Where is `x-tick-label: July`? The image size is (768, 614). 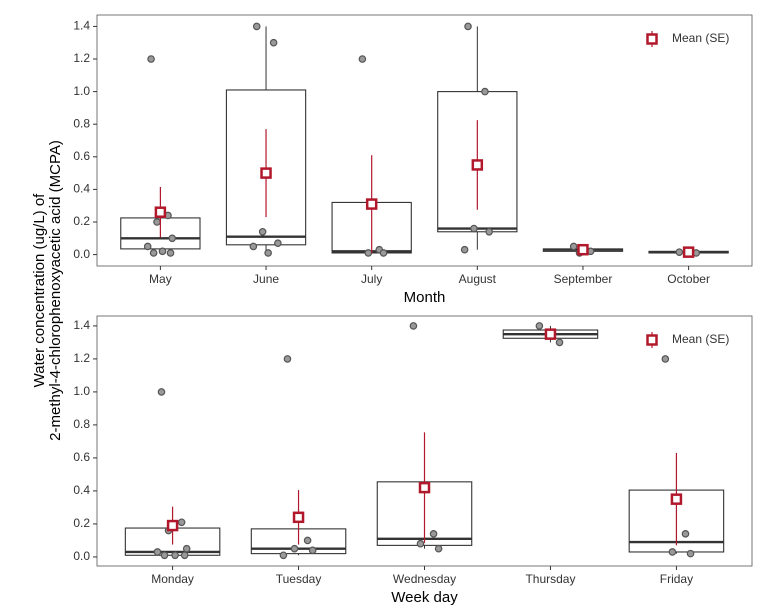 x-tick-label: July is located at coordinates (371, 279).